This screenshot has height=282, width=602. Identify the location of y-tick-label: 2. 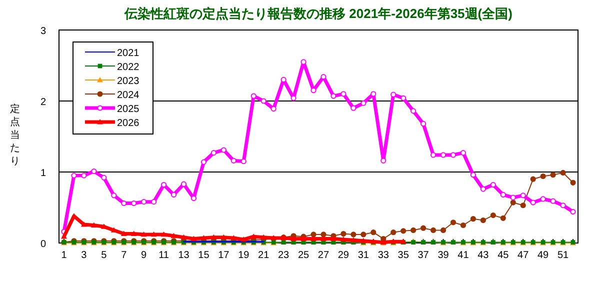
(43, 102).